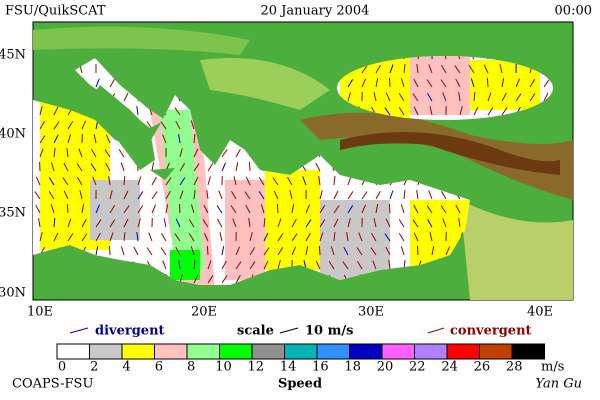 This screenshot has width=600, height=400. What do you see at coordinates (289, 330) in the screenshot?
I see `scale-arrow` at bounding box center [289, 330].